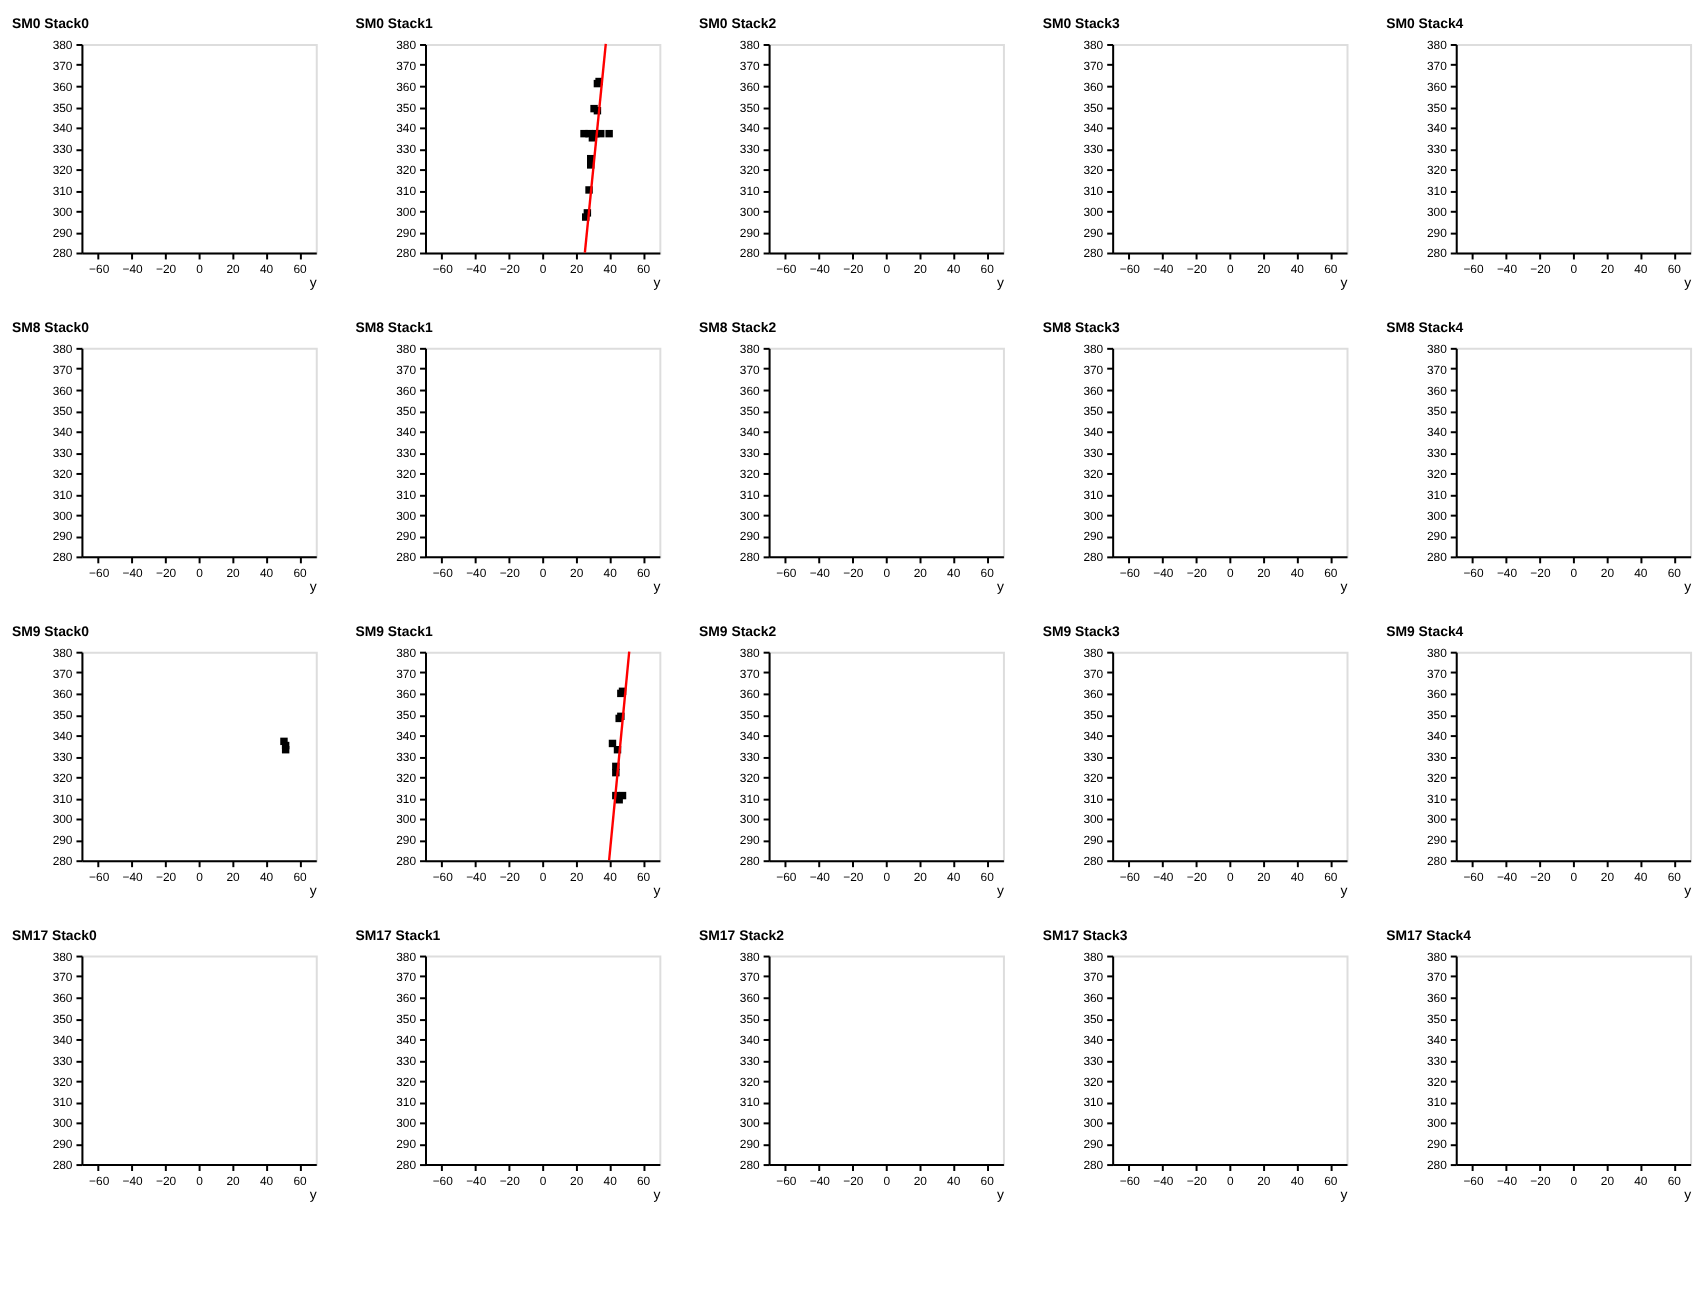 Image resolution: width=1702 pixels, height=1312 pixels. I want to click on point, so click(609, 133).